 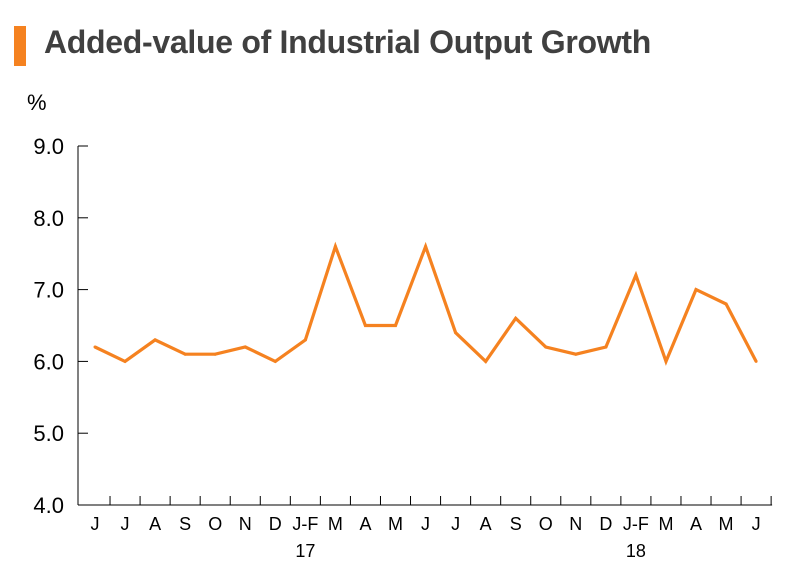 What do you see at coordinates (48, 361) in the screenshot?
I see `y-tick-label: 6.0` at bounding box center [48, 361].